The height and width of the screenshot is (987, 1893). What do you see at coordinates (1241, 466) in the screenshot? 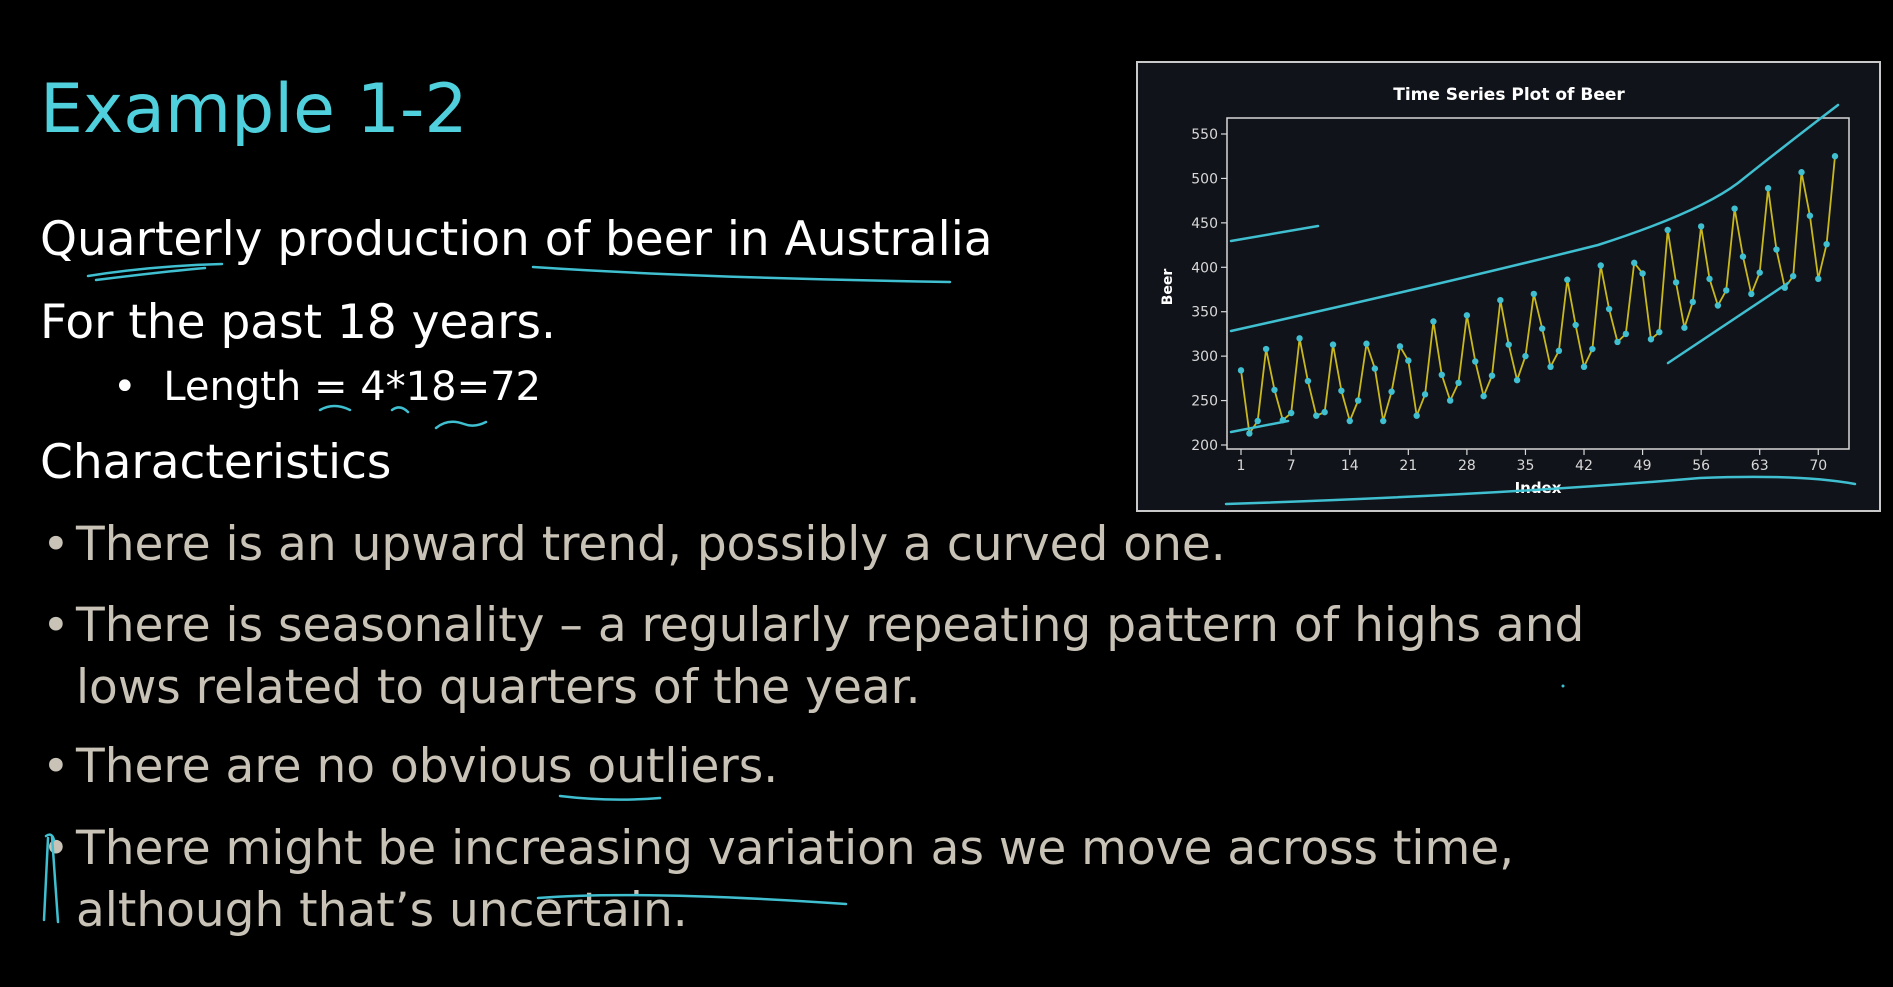
I see `x-tick-label: 1` at bounding box center [1241, 466].